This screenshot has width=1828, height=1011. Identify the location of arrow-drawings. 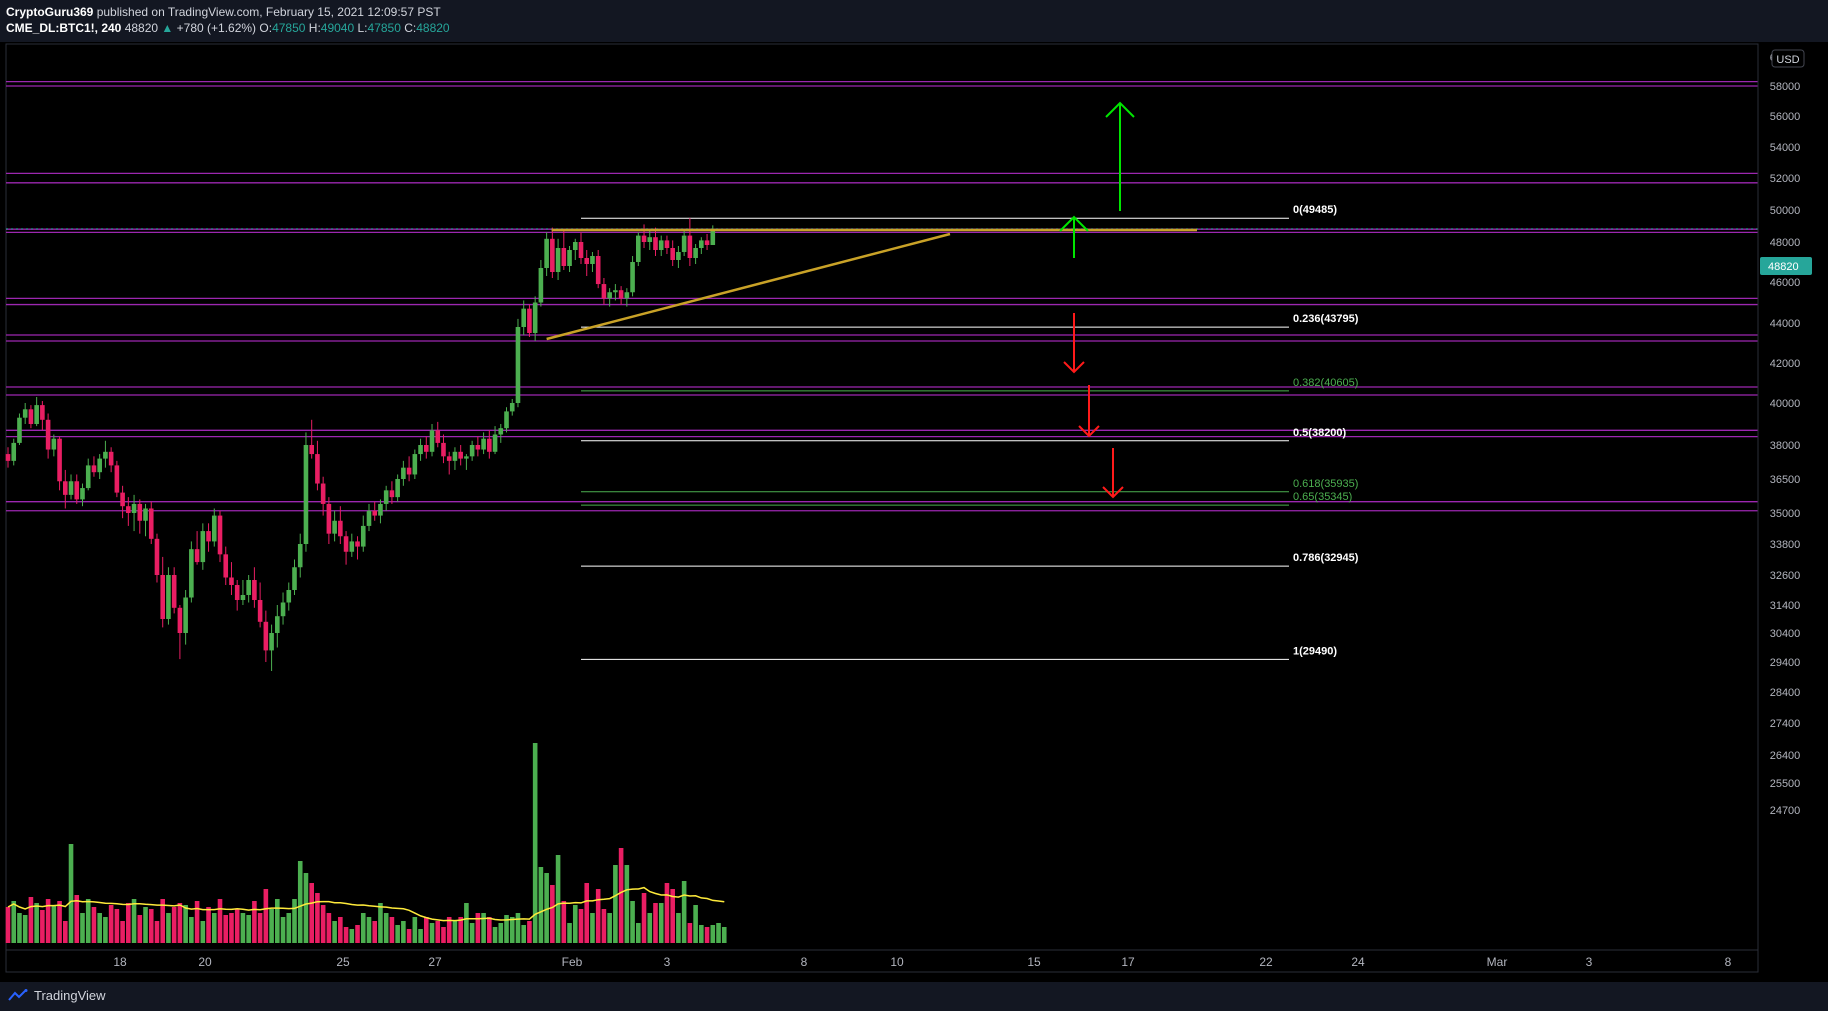
(1097, 300).